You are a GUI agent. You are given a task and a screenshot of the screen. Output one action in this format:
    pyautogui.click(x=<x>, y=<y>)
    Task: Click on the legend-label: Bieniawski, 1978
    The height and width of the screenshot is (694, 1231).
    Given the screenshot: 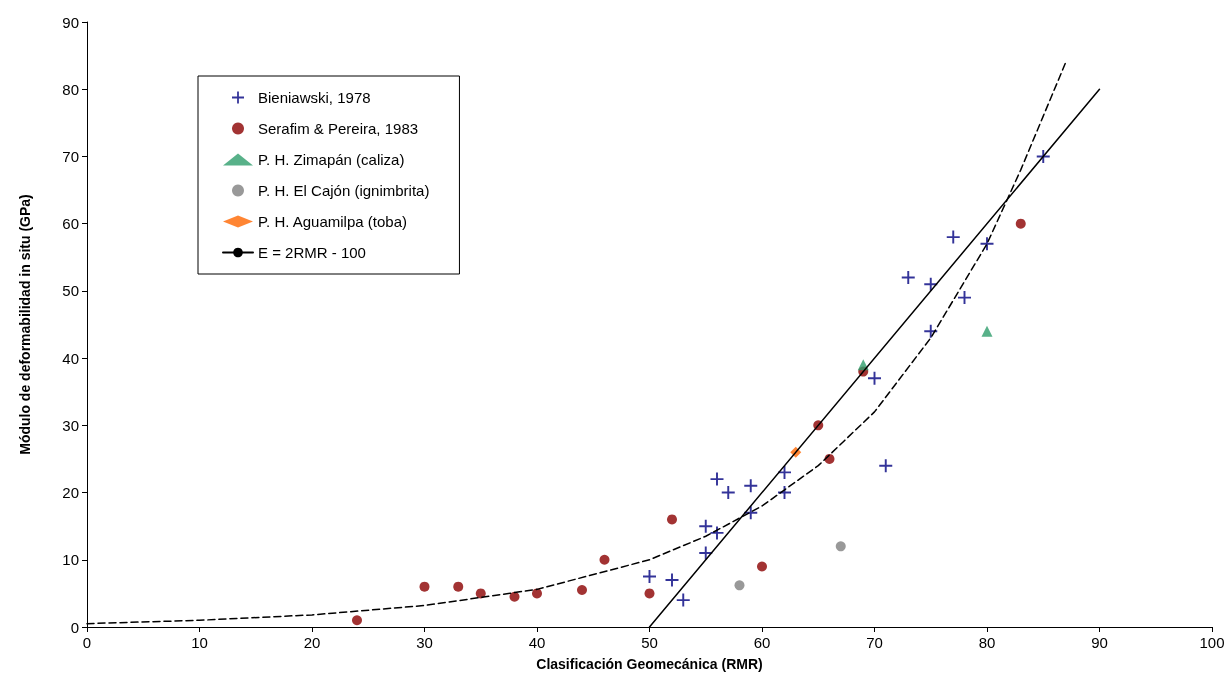 What is the action you would take?
    pyautogui.click(x=314, y=97)
    